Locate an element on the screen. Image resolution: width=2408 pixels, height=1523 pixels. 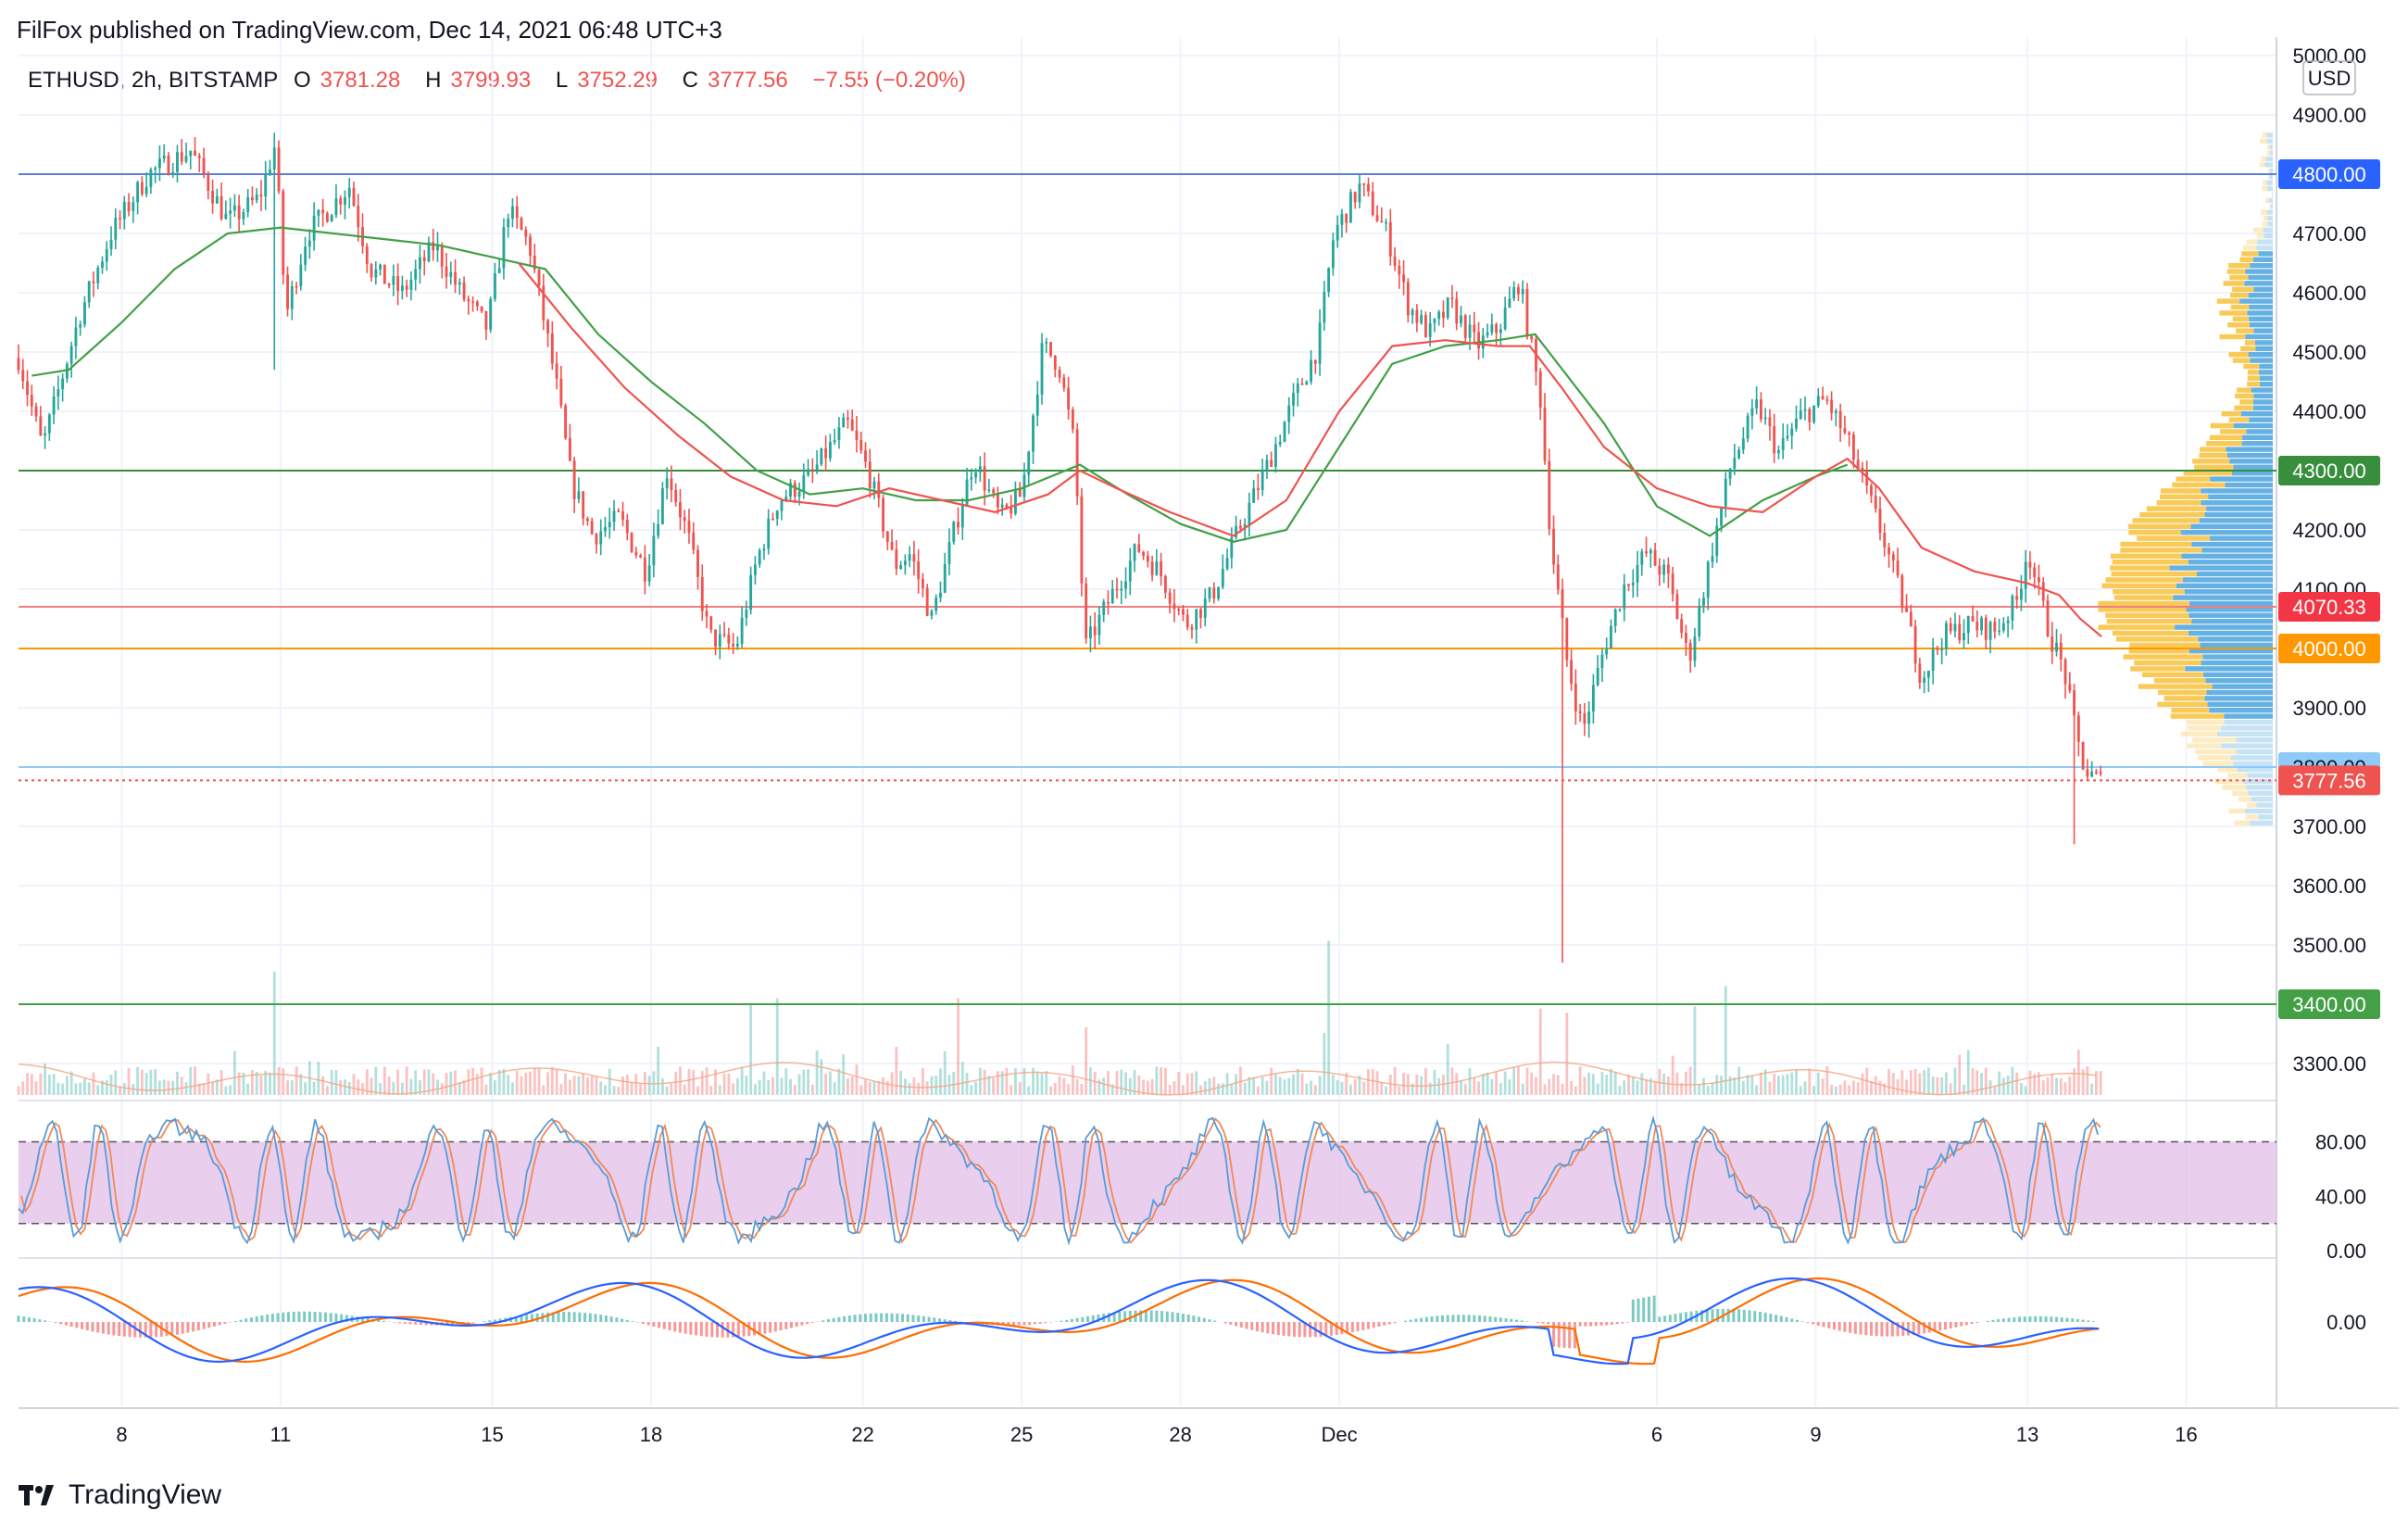
time-tick-label: 15 is located at coordinates (492, 1434).